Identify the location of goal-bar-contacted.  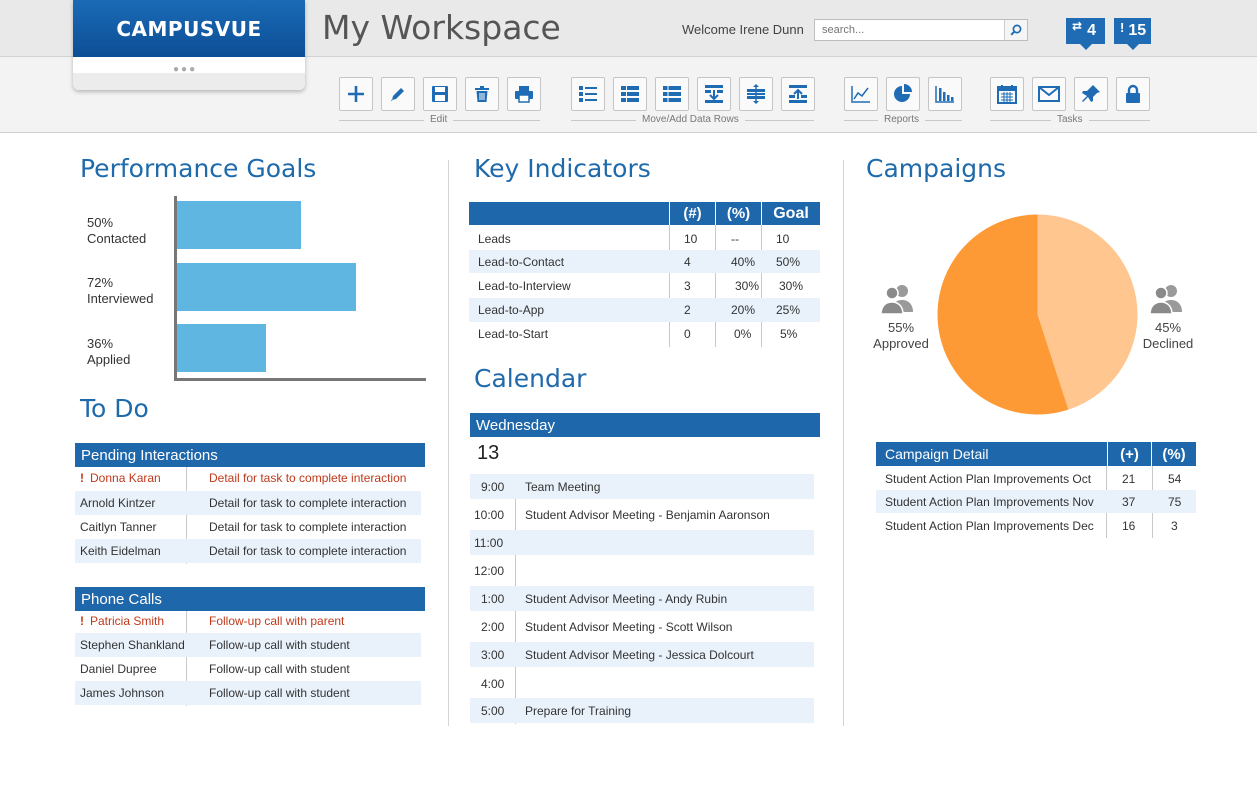
(239, 225).